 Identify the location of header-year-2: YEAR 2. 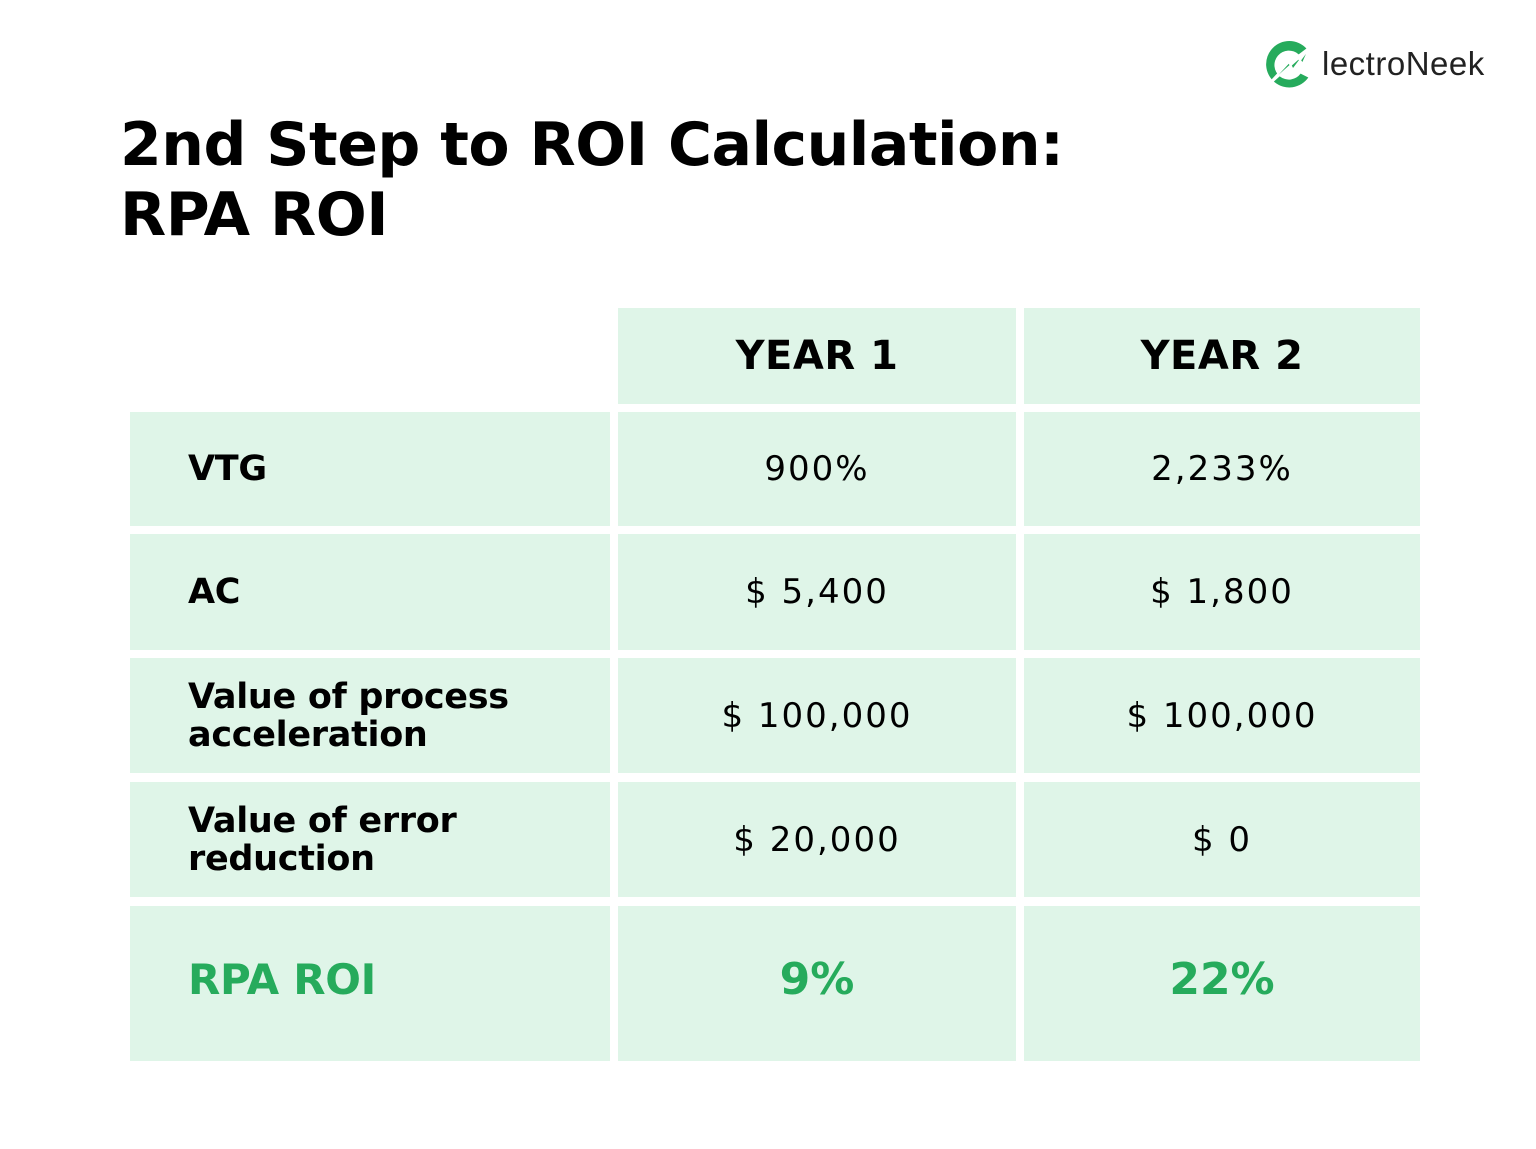
(1222, 356).